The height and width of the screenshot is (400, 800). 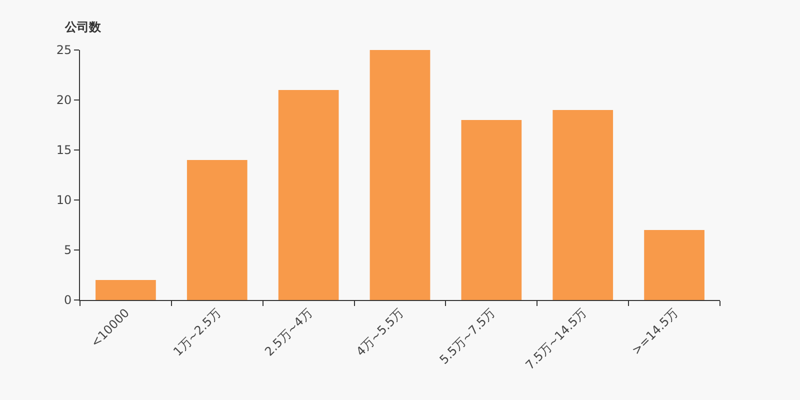 What do you see at coordinates (83, 27) in the screenshot?
I see `y-axis-title: 公司数` at bounding box center [83, 27].